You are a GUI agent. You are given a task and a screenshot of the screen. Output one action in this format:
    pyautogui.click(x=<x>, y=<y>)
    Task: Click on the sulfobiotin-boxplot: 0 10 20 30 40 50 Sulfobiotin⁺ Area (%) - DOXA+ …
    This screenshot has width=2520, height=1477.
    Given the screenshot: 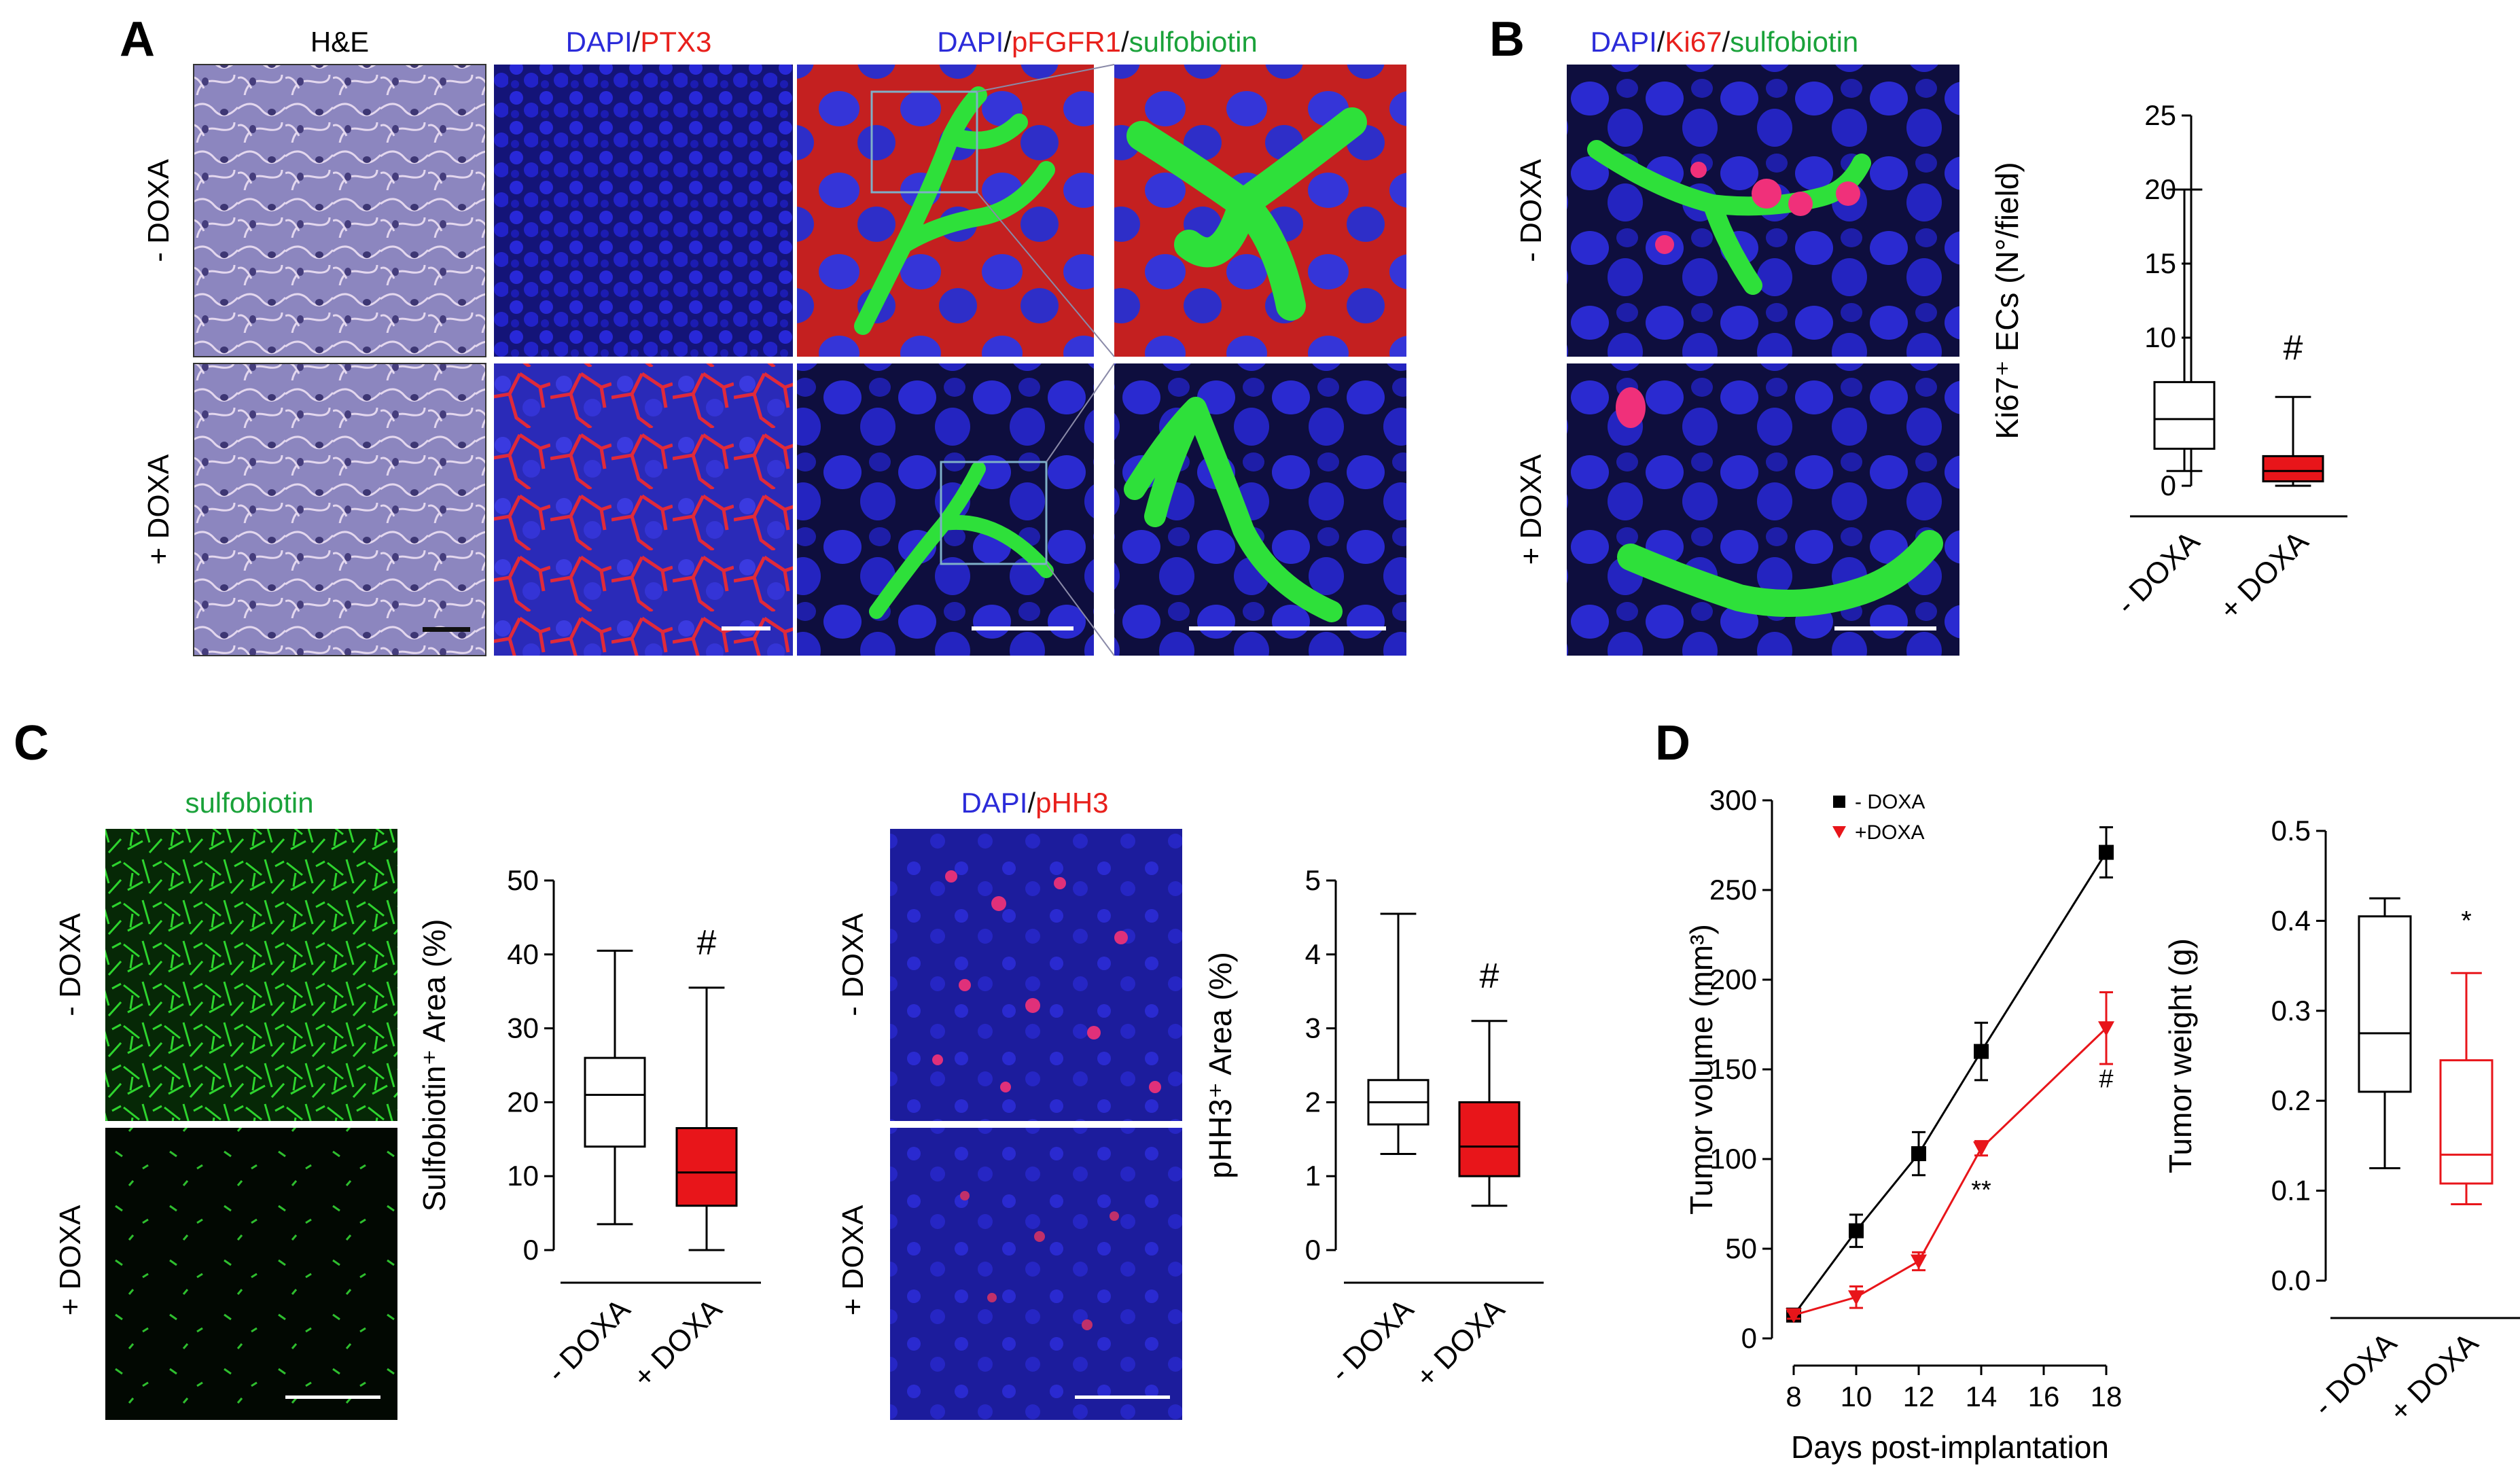 What is the action you would take?
    pyautogui.click(x=588, y=1129)
    